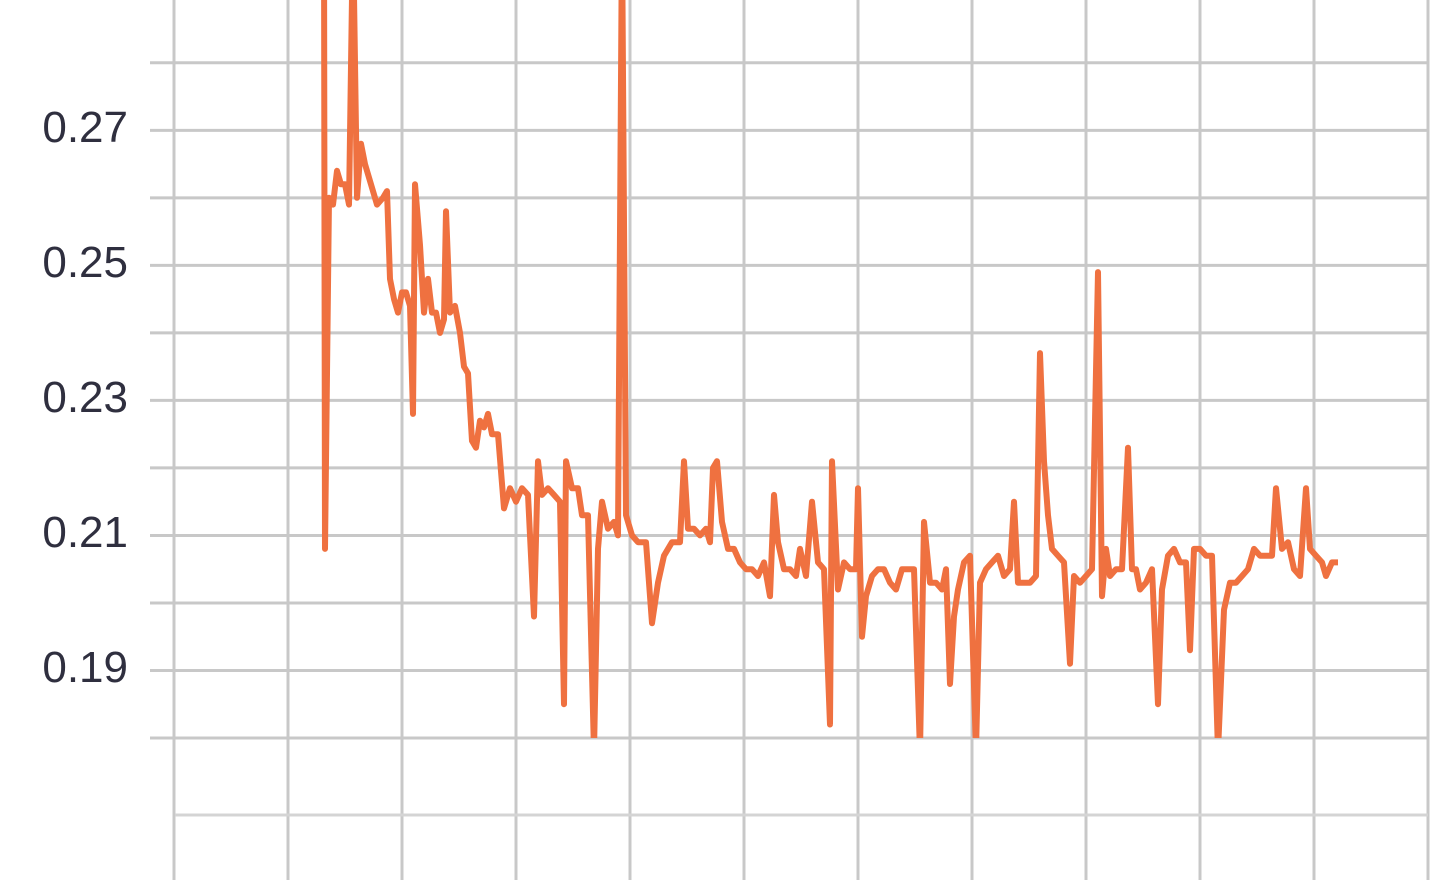 The image size is (1433, 880). What do you see at coordinates (85, 127) in the screenshot?
I see `y-tick-label: 0.27` at bounding box center [85, 127].